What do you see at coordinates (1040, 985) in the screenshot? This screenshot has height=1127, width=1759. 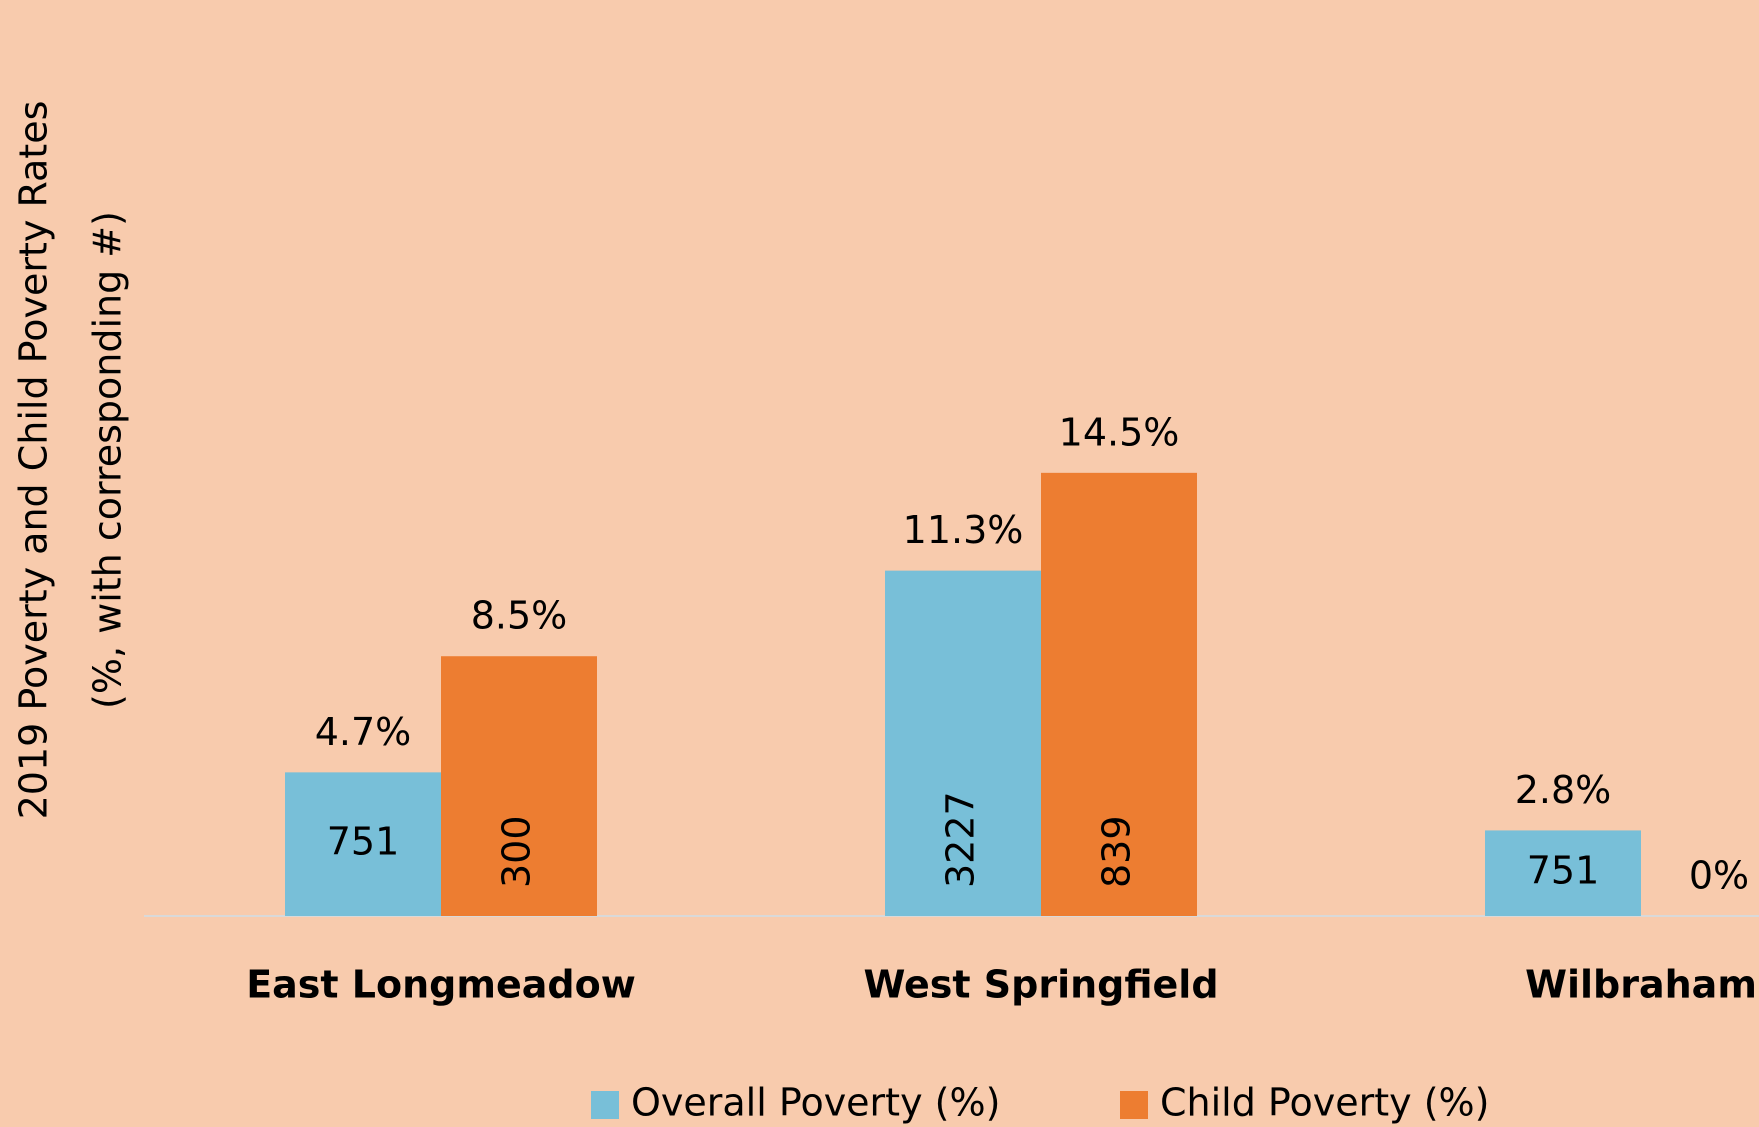 I see `x-tick-label: West Springfield` at bounding box center [1040, 985].